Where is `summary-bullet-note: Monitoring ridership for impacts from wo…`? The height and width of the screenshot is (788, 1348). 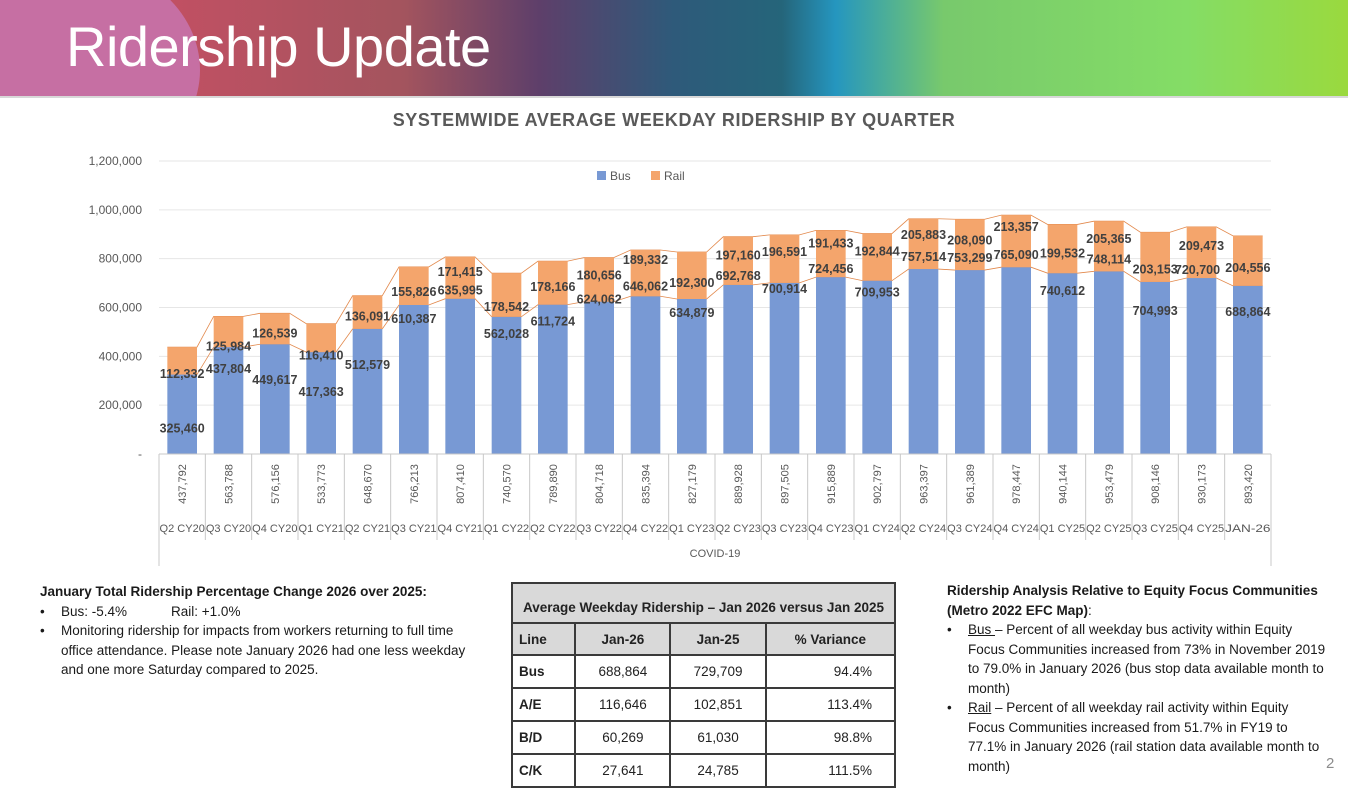
summary-bullet-note: Monitoring ridership for impacts from wo… is located at coordinates (260, 650).